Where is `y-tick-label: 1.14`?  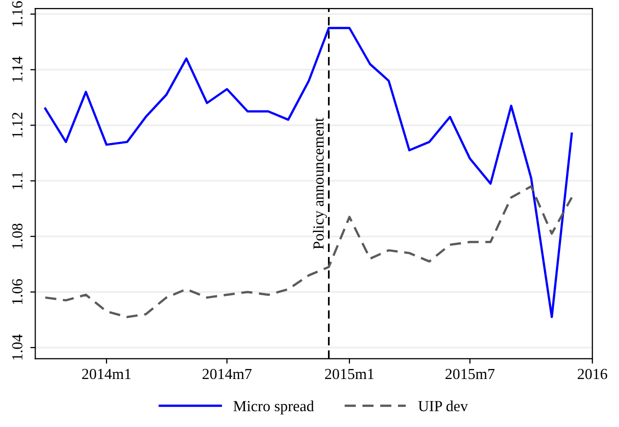
y-tick-label: 1.14 is located at coordinates (17, 69).